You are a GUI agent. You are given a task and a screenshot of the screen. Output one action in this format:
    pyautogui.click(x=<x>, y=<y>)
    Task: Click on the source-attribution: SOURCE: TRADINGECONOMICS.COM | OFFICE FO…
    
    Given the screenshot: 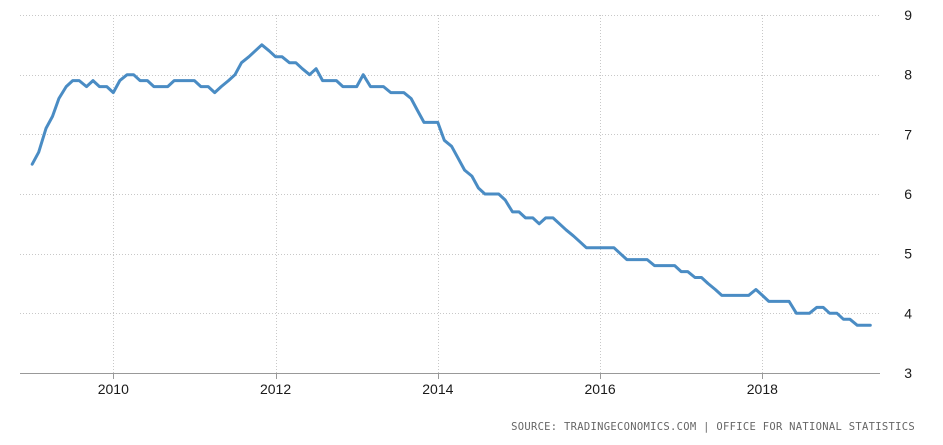 What is the action you would take?
    pyautogui.click(x=713, y=427)
    